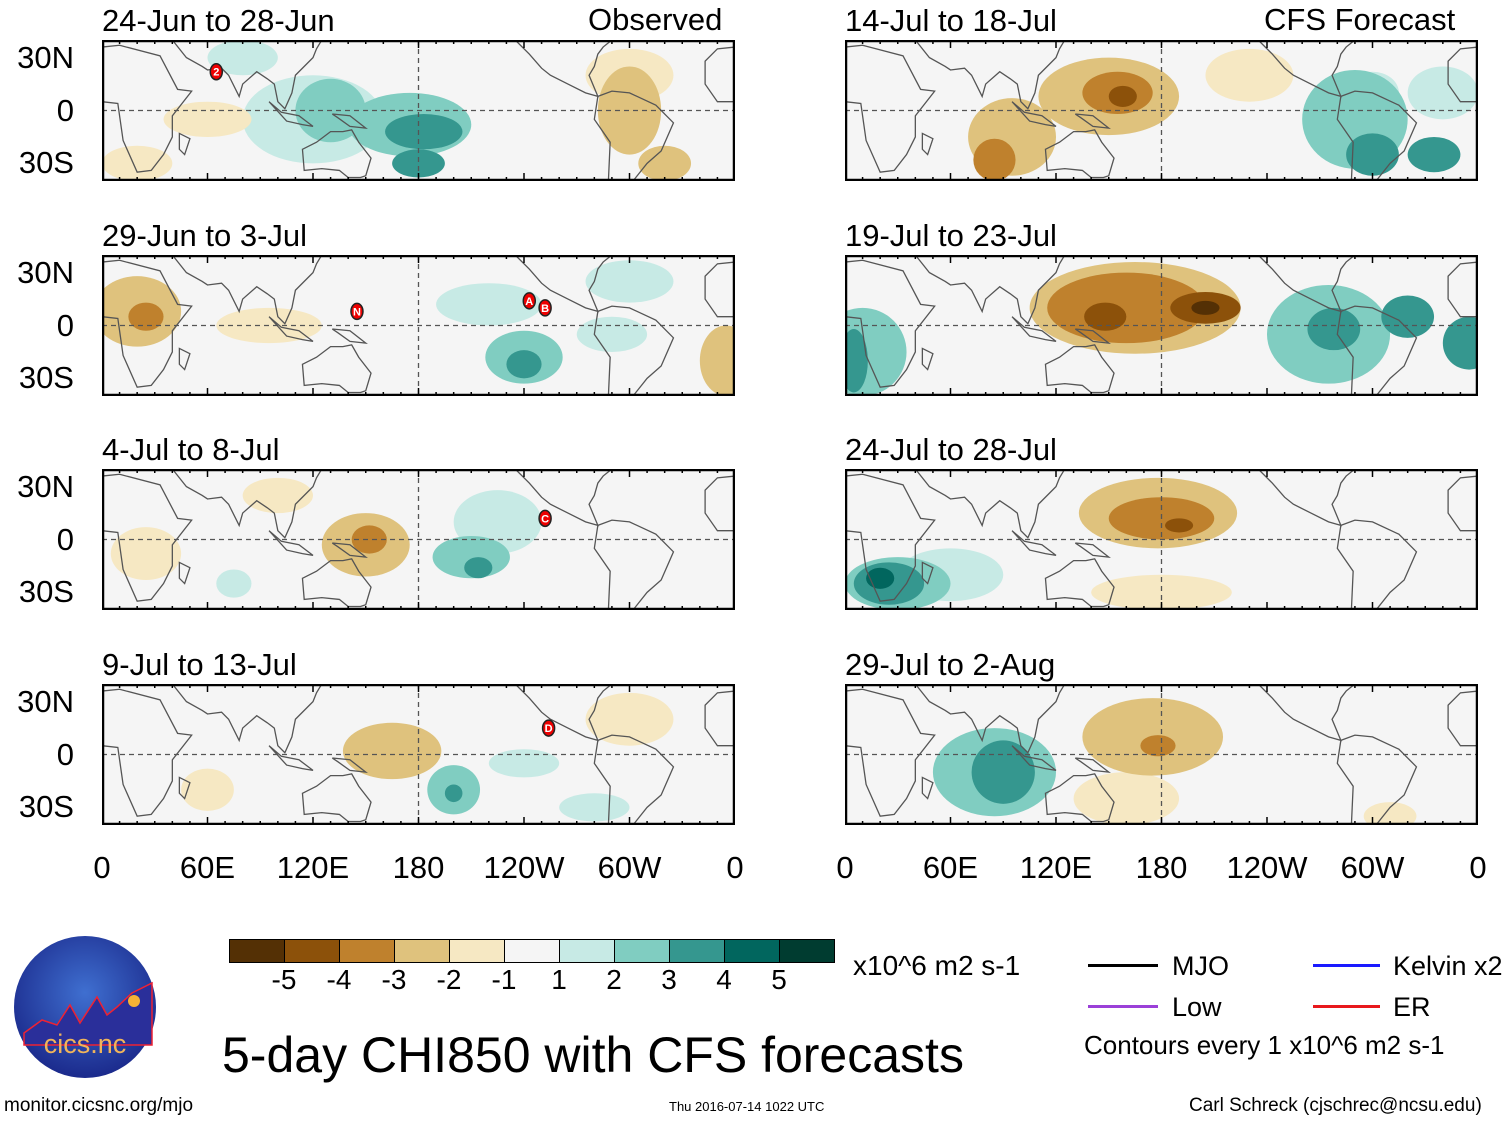 The height and width of the screenshot is (1121, 1510). I want to click on lon-label: 0, so click(845, 867).